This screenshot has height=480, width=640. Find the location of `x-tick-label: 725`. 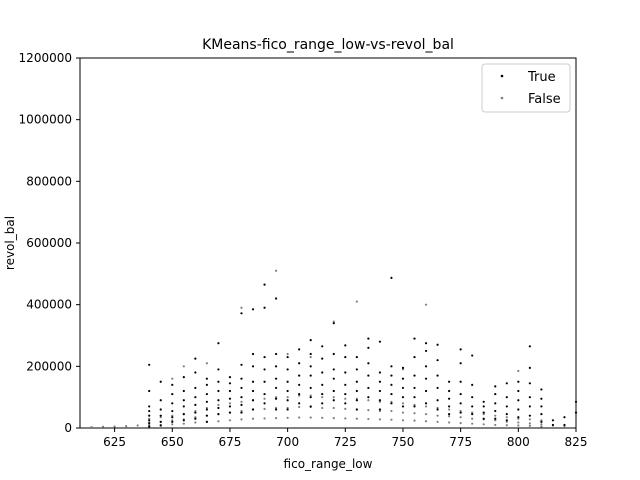

x-tick-label: 725 is located at coordinates (345, 442).